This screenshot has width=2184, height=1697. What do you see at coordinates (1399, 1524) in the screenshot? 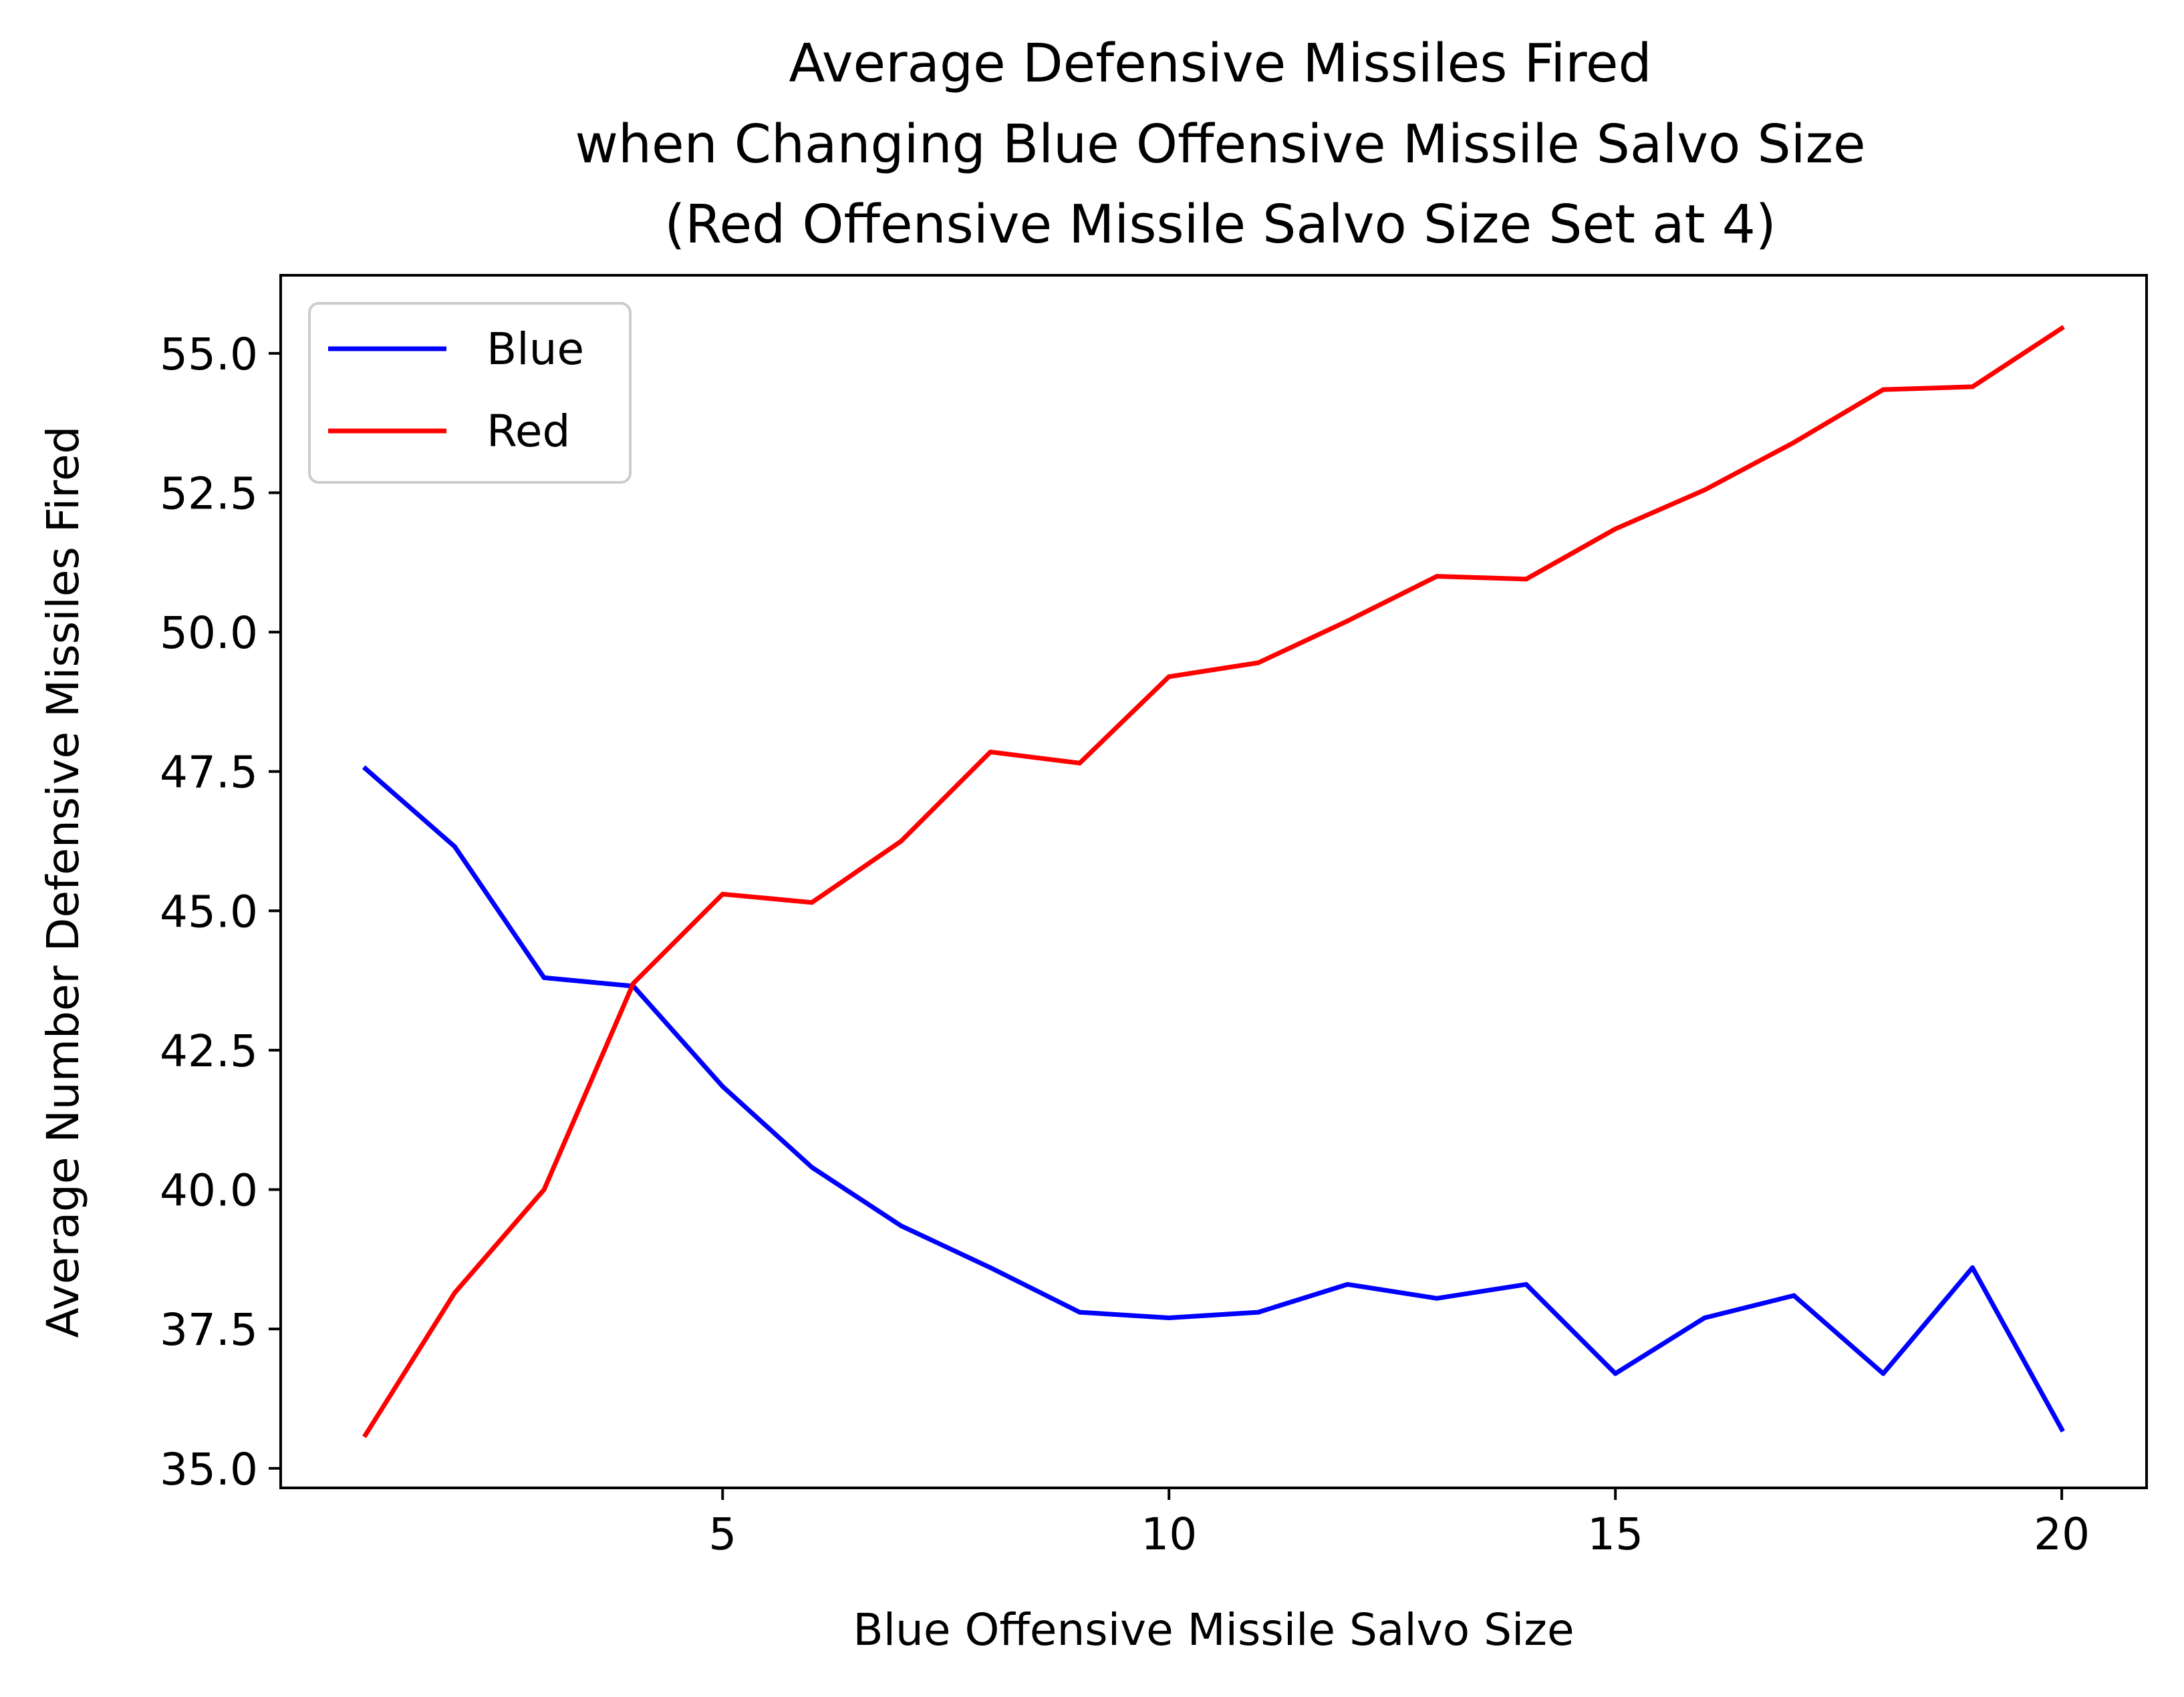
I see `x-axis-ticks: 5 10 15 20` at bounding box center [1399, 1524].